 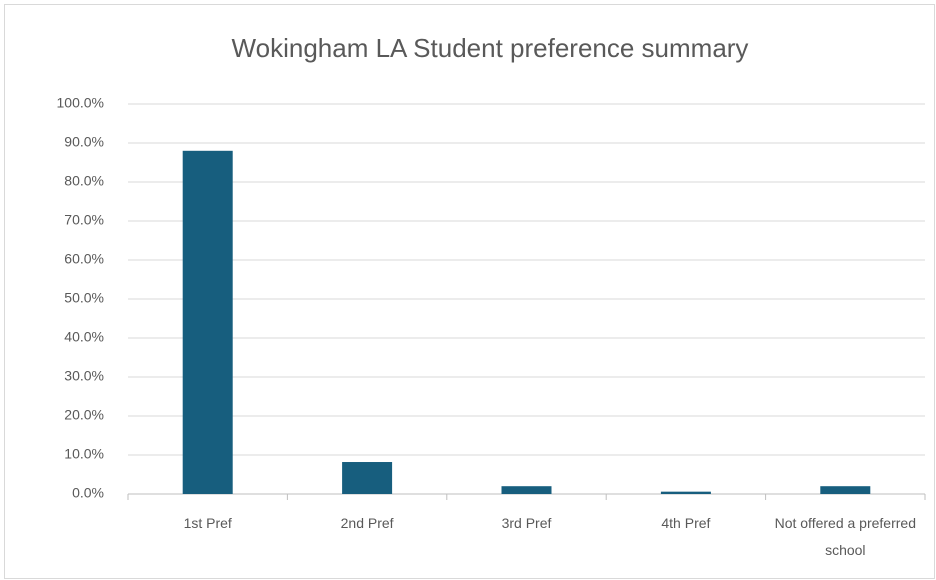 What do you see at coordinates (845, 536) in the screenshot?
I see `x-tick-label: Not offered a preferred school` at bounding box center [845, 536].